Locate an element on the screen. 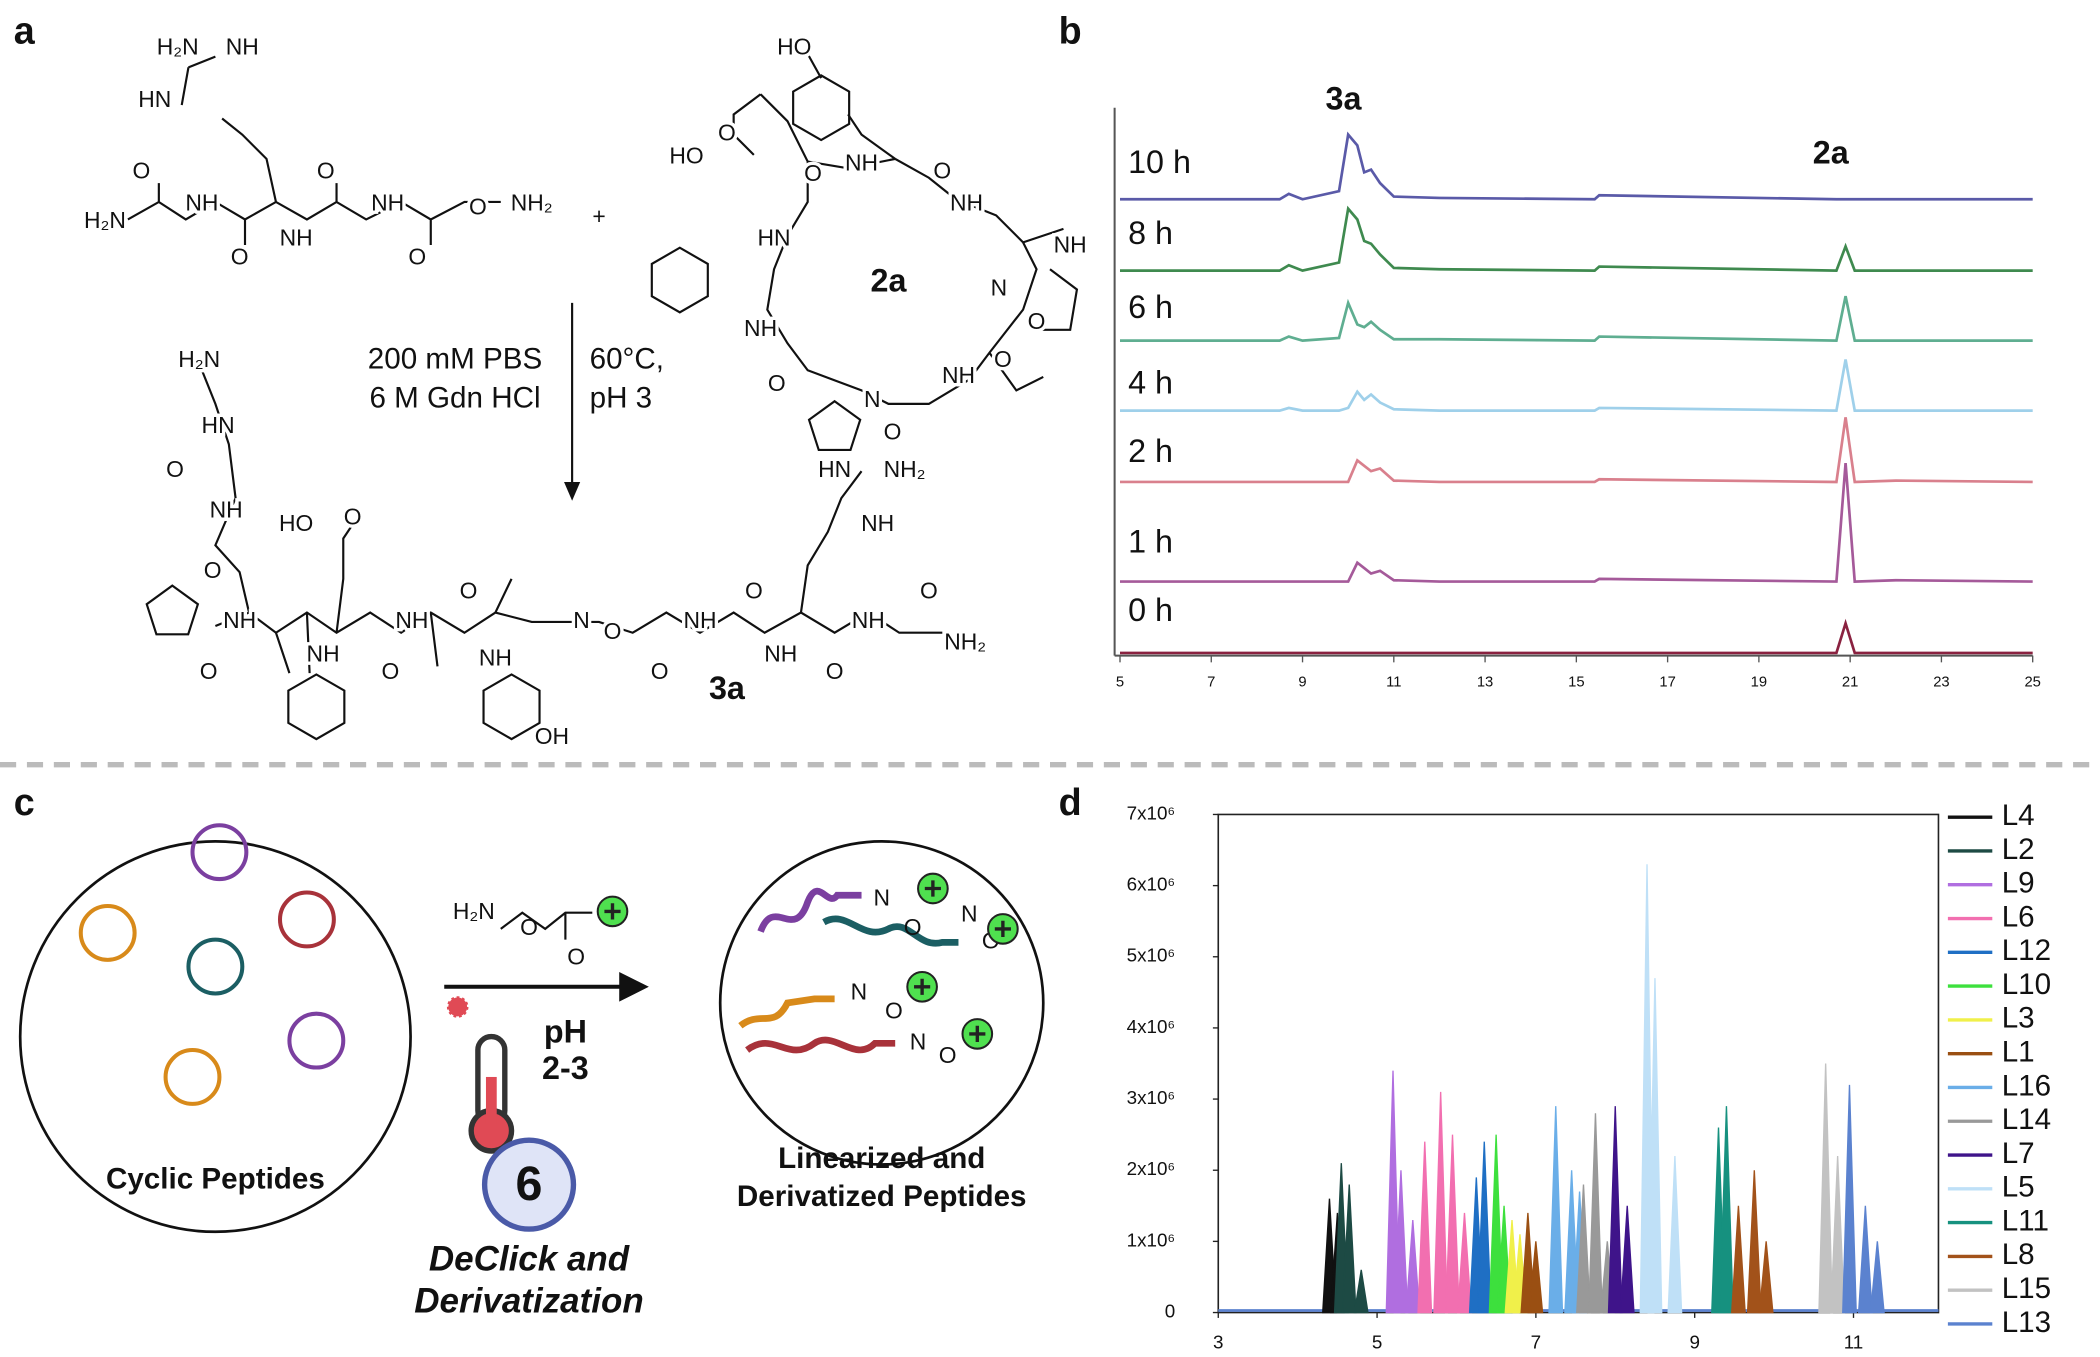 This screenshot has height=1357, width=2100. legend-label: L9 is located at coordinates (2018, 883).